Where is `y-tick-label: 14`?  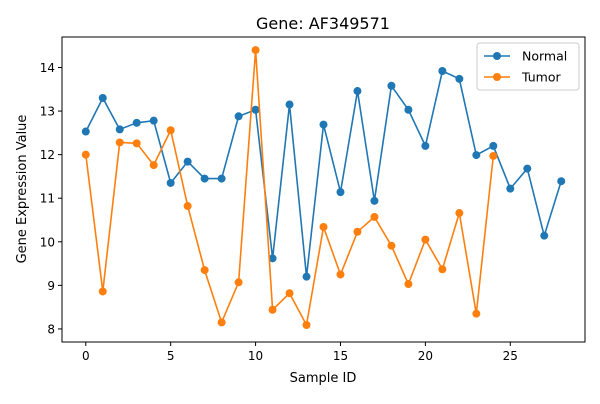 y-tick-label: 14 is located at coordinates (47, 68).